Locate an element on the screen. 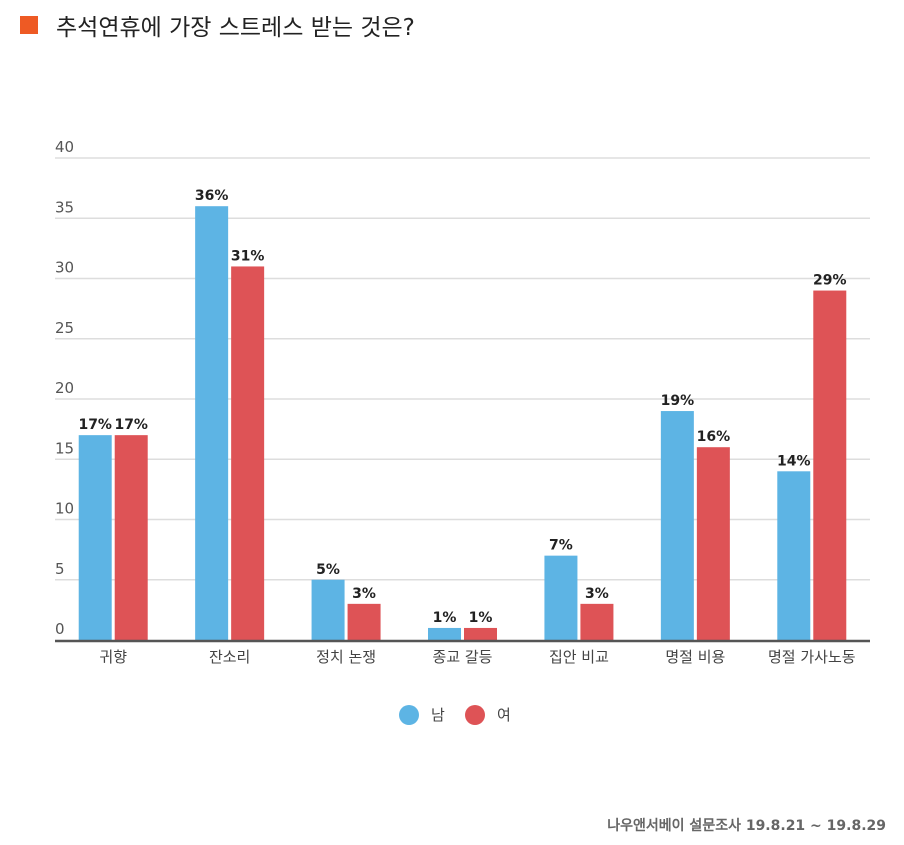 The width and height of the screenshot is (904, 845). x-category-label: 정치 논쟁 is located at coordinates (346, 657).